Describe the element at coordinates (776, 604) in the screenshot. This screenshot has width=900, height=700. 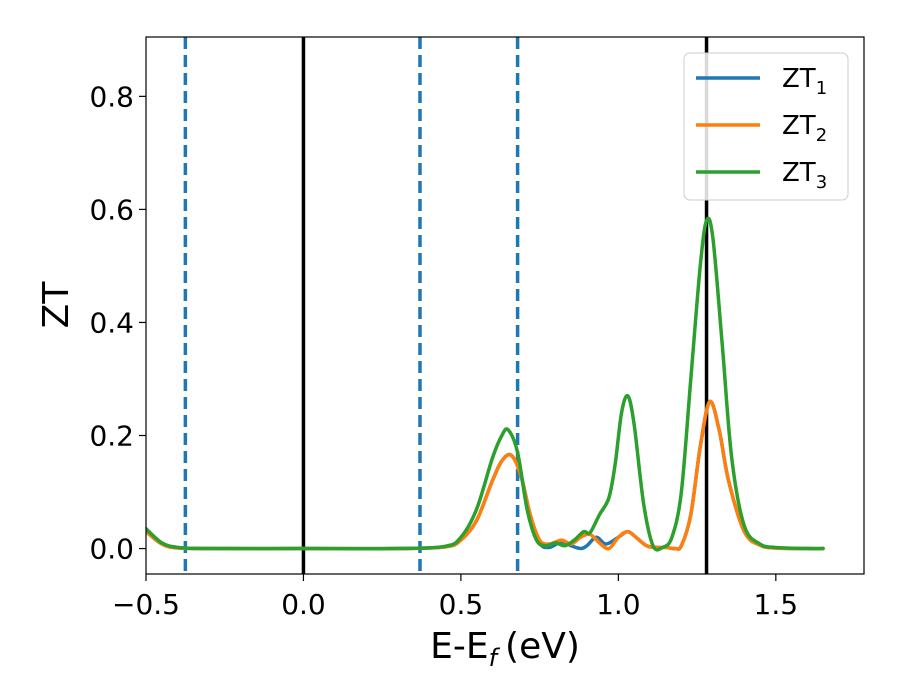
I see `x-tick-label: 1.5` at that location.